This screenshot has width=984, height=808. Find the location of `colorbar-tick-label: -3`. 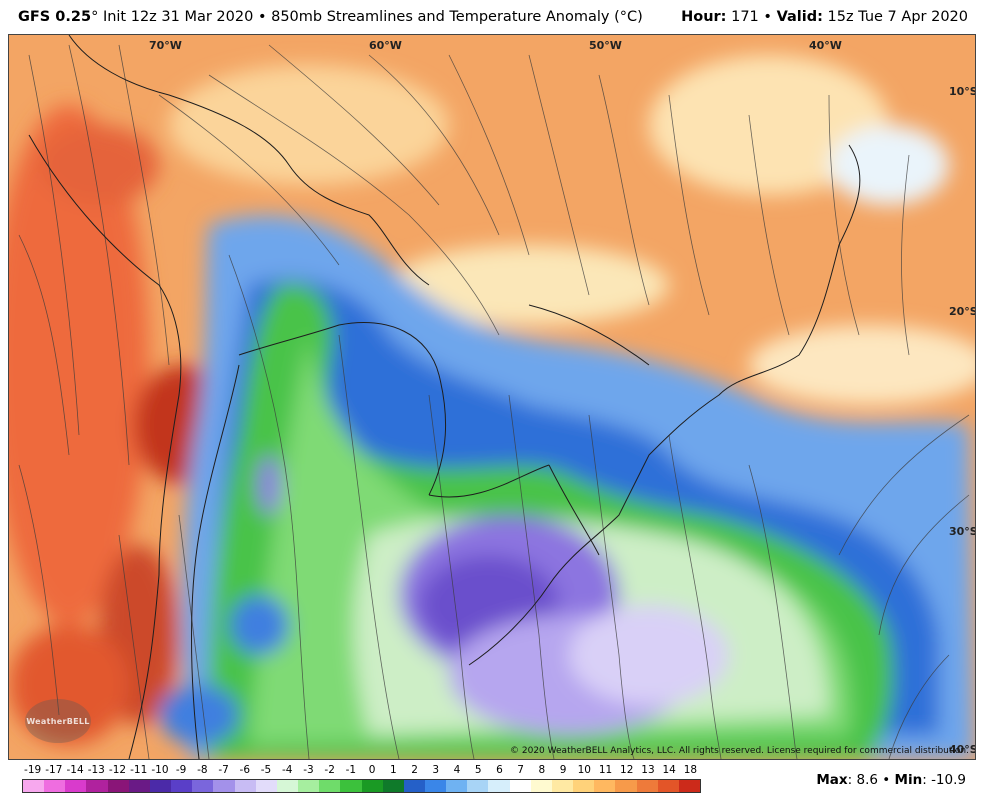

colorbar-tick-label: -3 is located at coordinates (308, 770).